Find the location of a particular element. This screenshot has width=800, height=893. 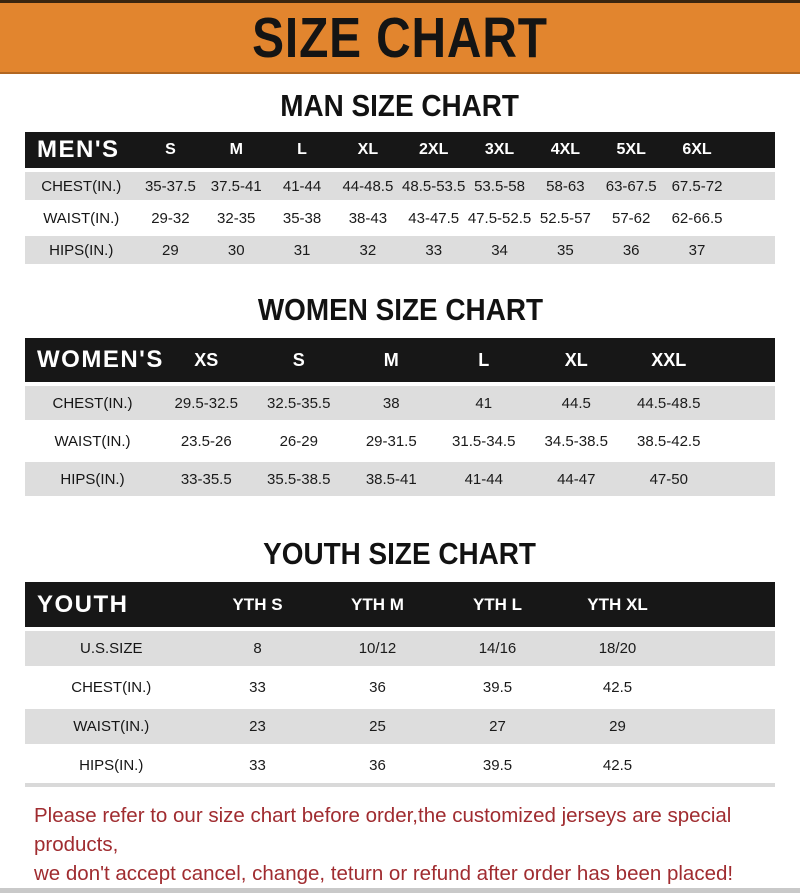

row-label: CHEST(IN.) is located at coordinates (81, 188).